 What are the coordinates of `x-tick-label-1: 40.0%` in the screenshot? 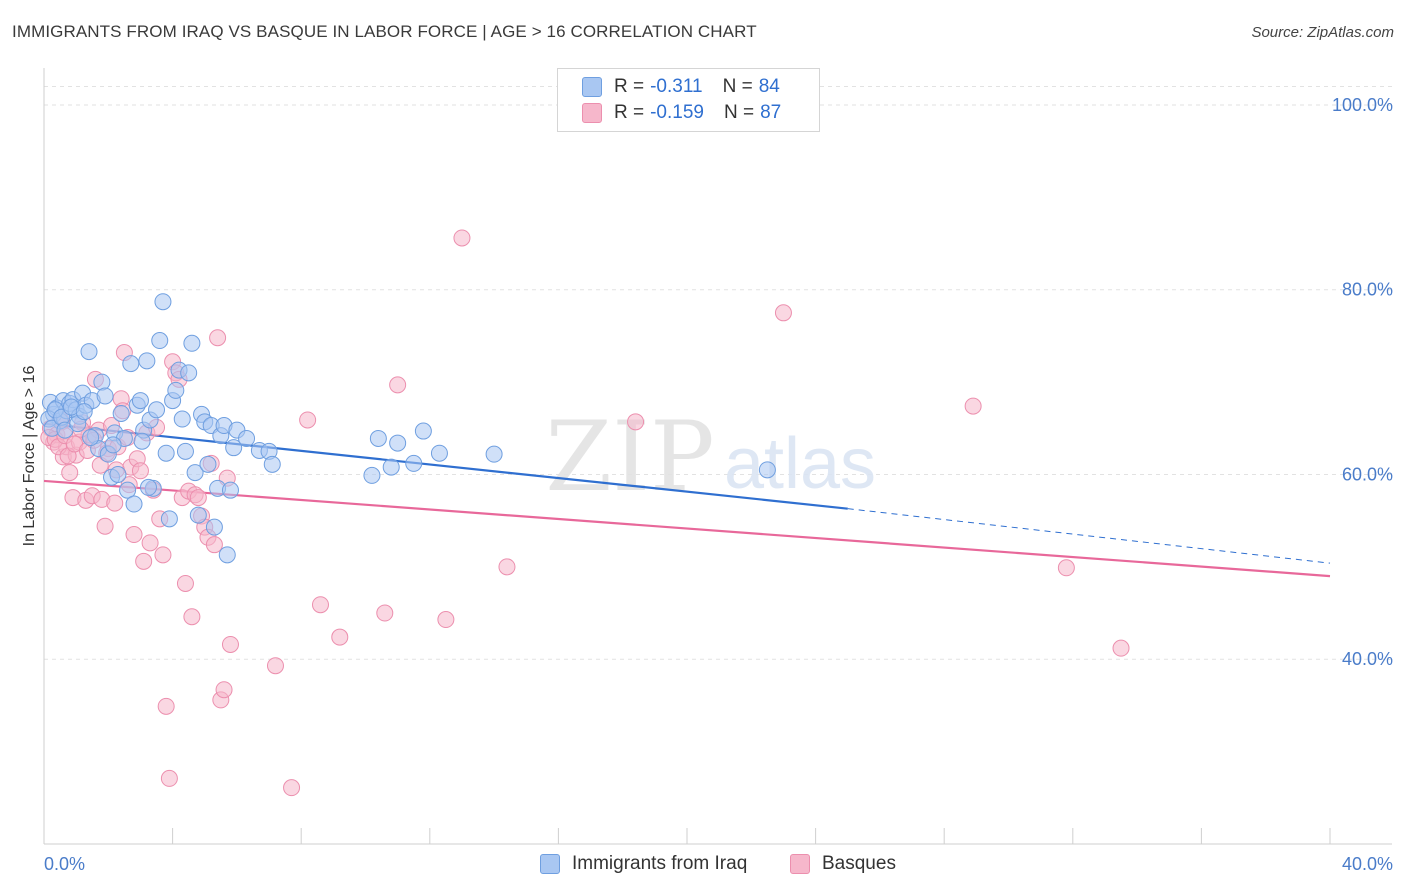 It's located at (1367, 864).